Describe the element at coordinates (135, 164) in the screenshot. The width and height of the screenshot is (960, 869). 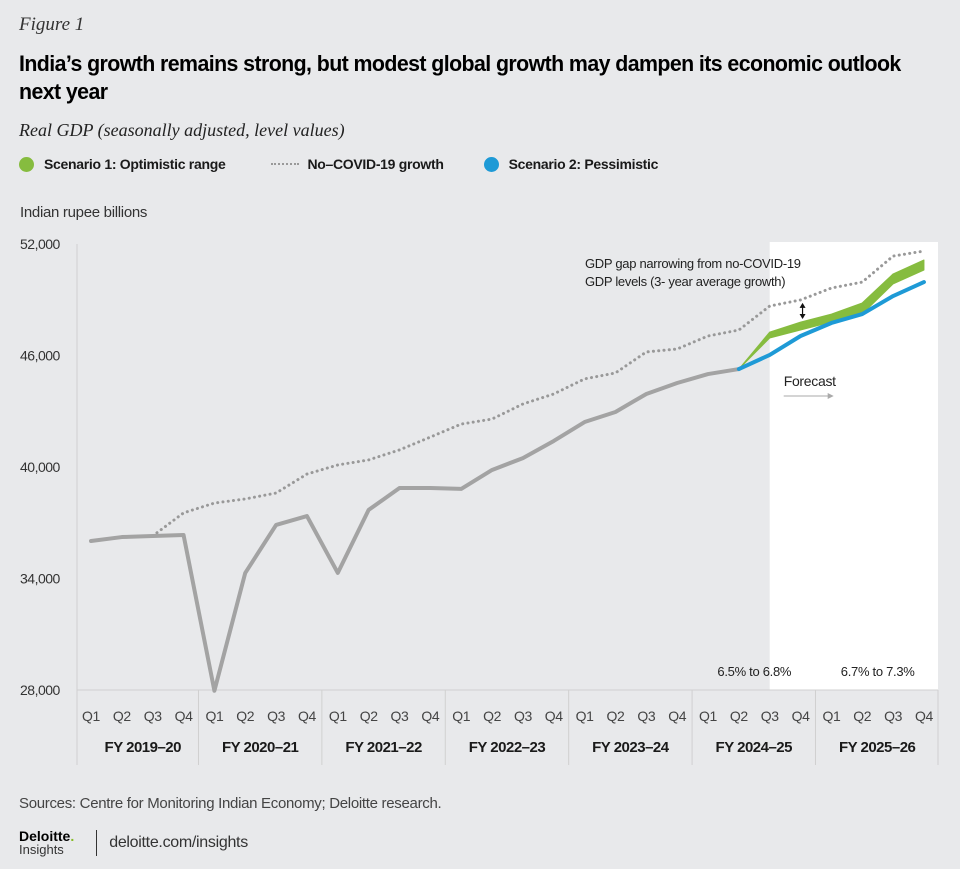
I see `legend-label: Scenario 1: Optimistic range` at that location.